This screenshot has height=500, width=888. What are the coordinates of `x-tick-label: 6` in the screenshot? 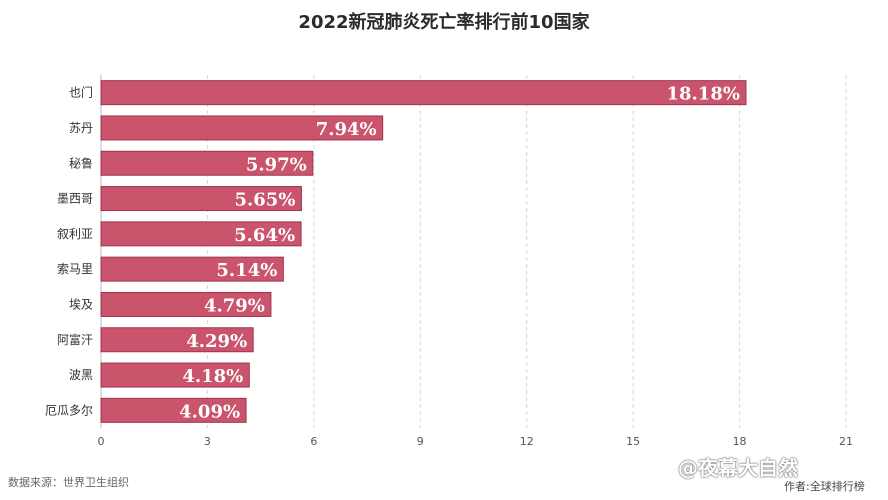 It's located at (313, 441).